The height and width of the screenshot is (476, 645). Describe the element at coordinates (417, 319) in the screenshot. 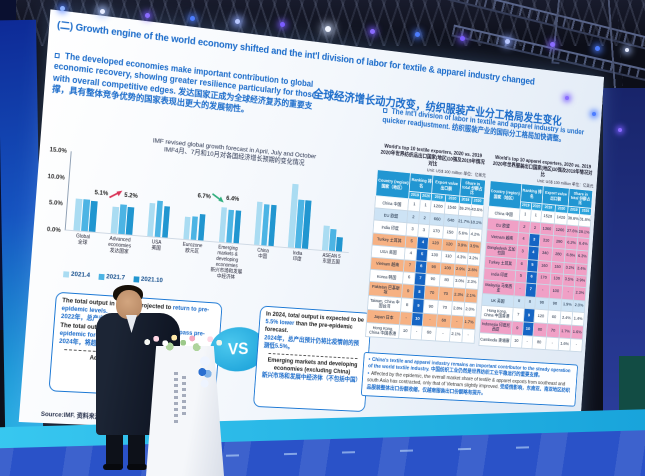

I see `table-cell: 10` at that location.